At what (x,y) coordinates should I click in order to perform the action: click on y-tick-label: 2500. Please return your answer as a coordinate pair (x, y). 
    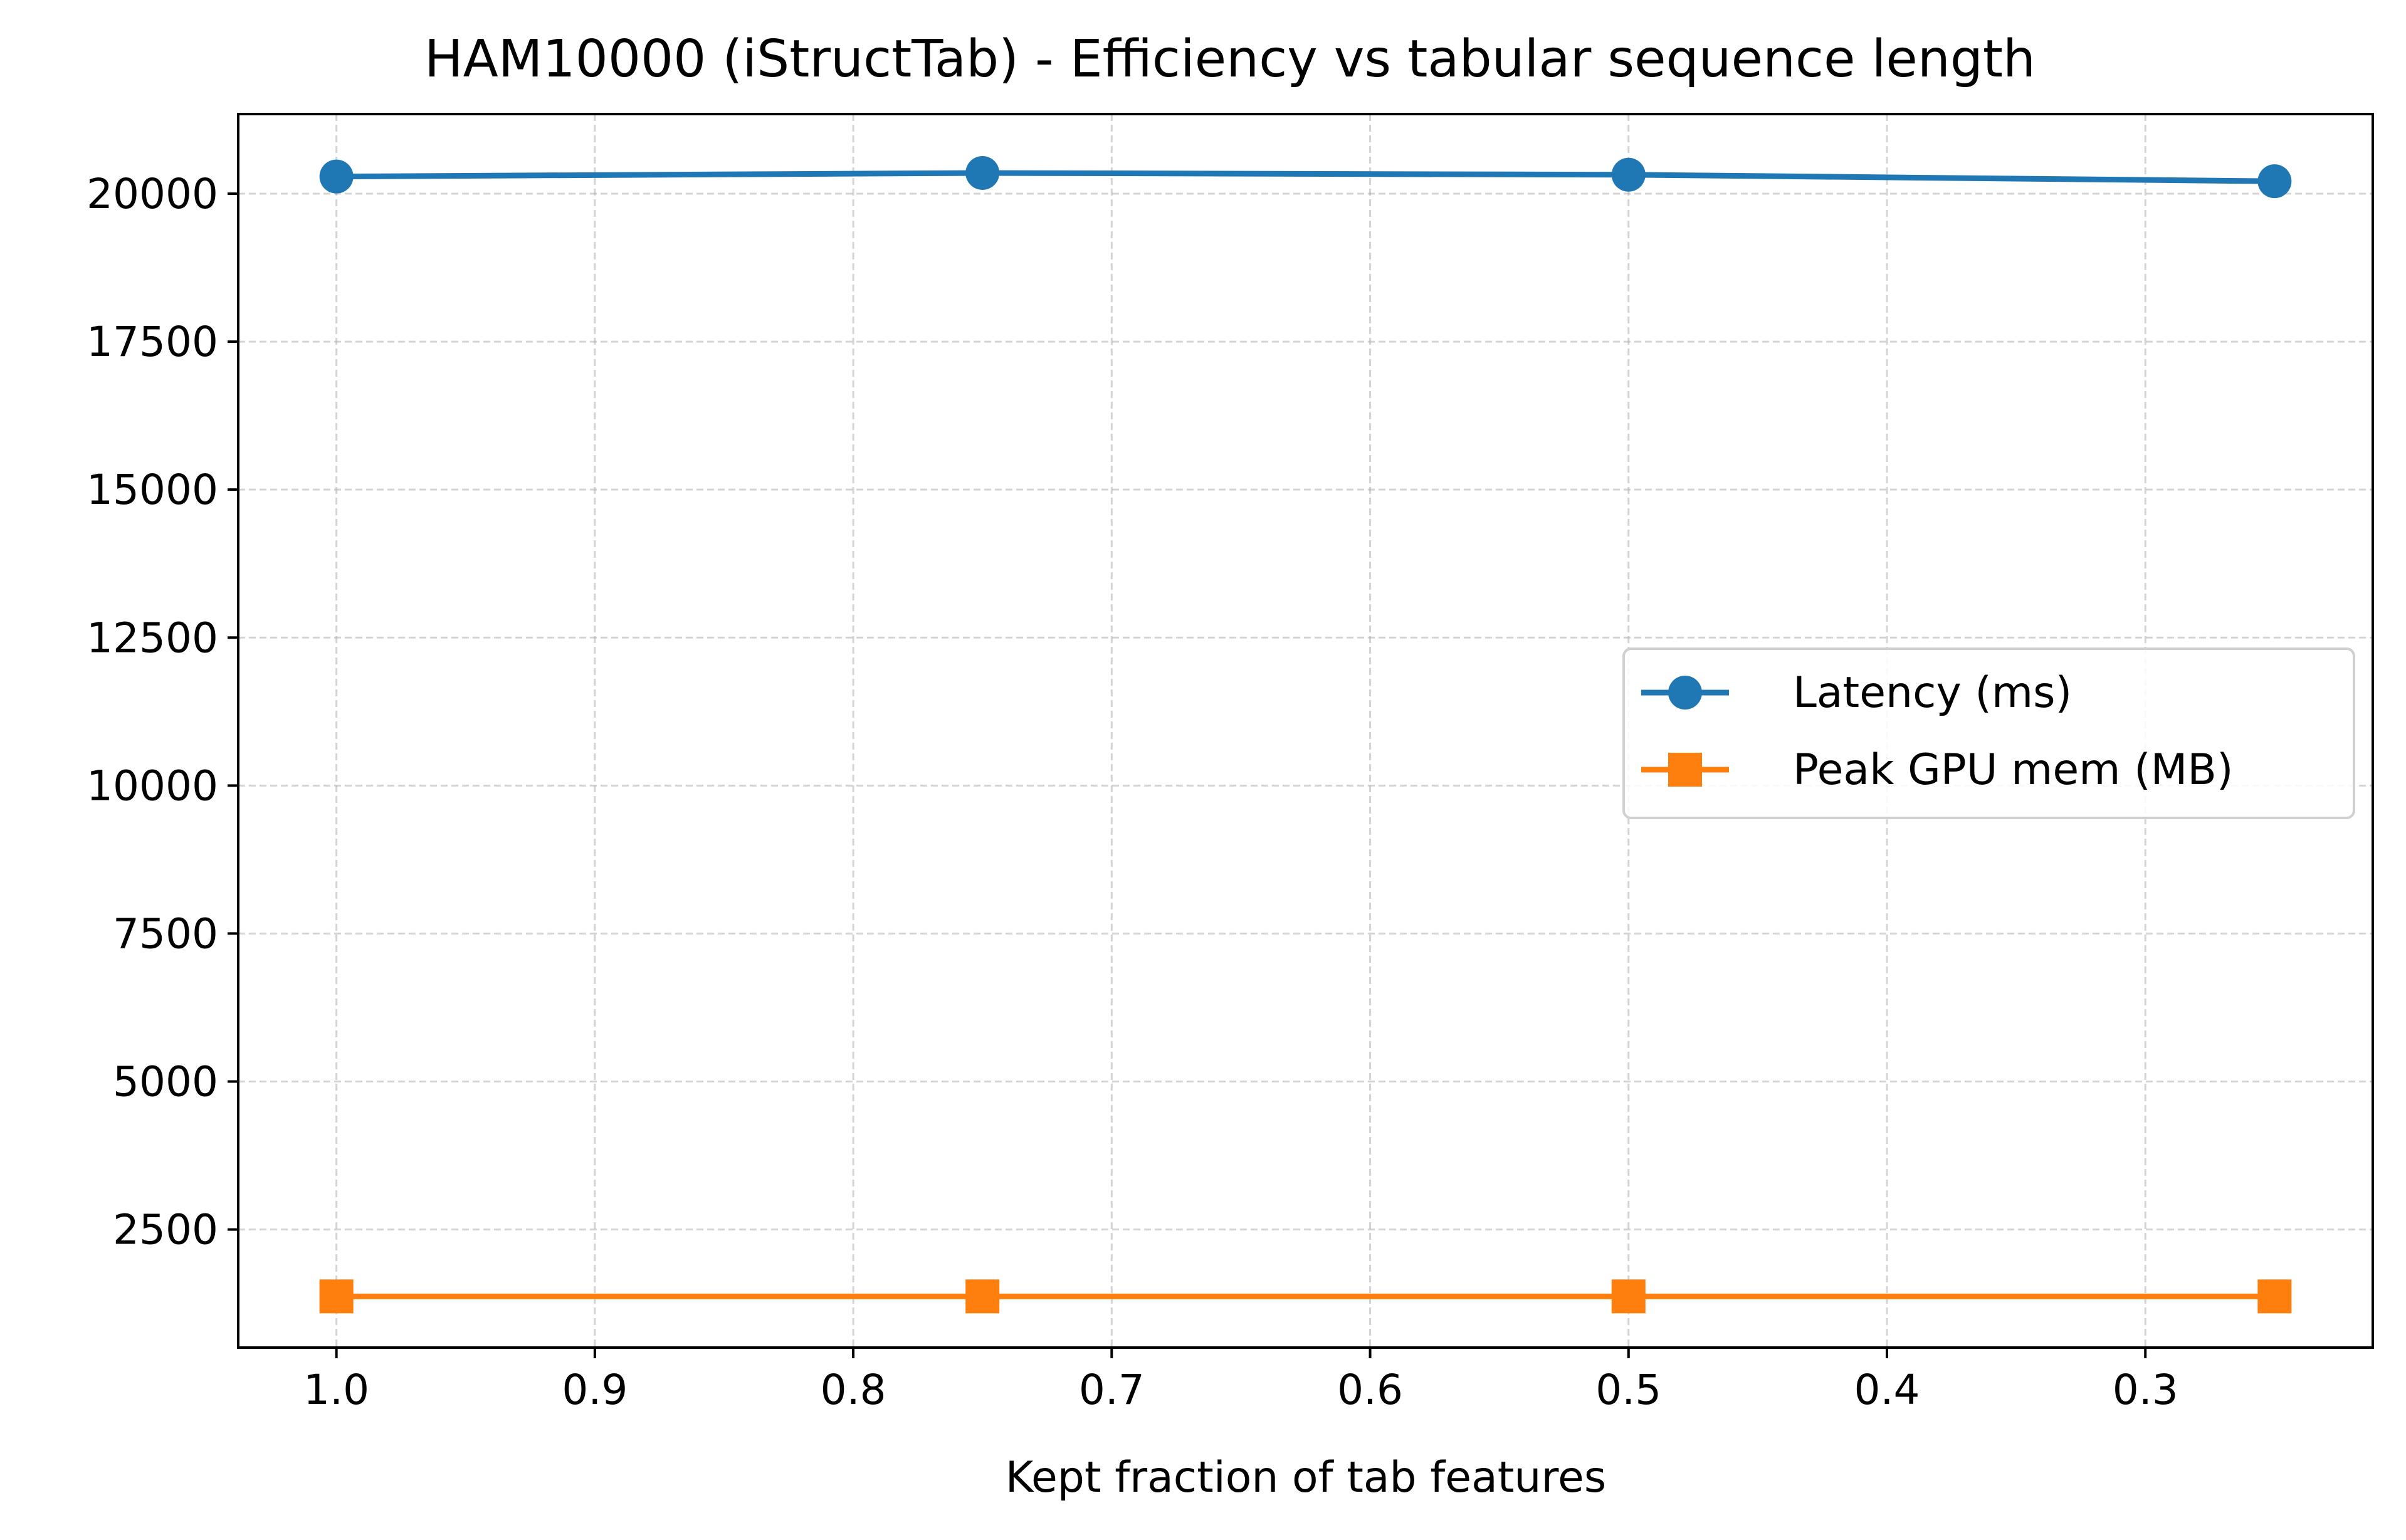
    Looking at the image, I should click on (165, 1230).